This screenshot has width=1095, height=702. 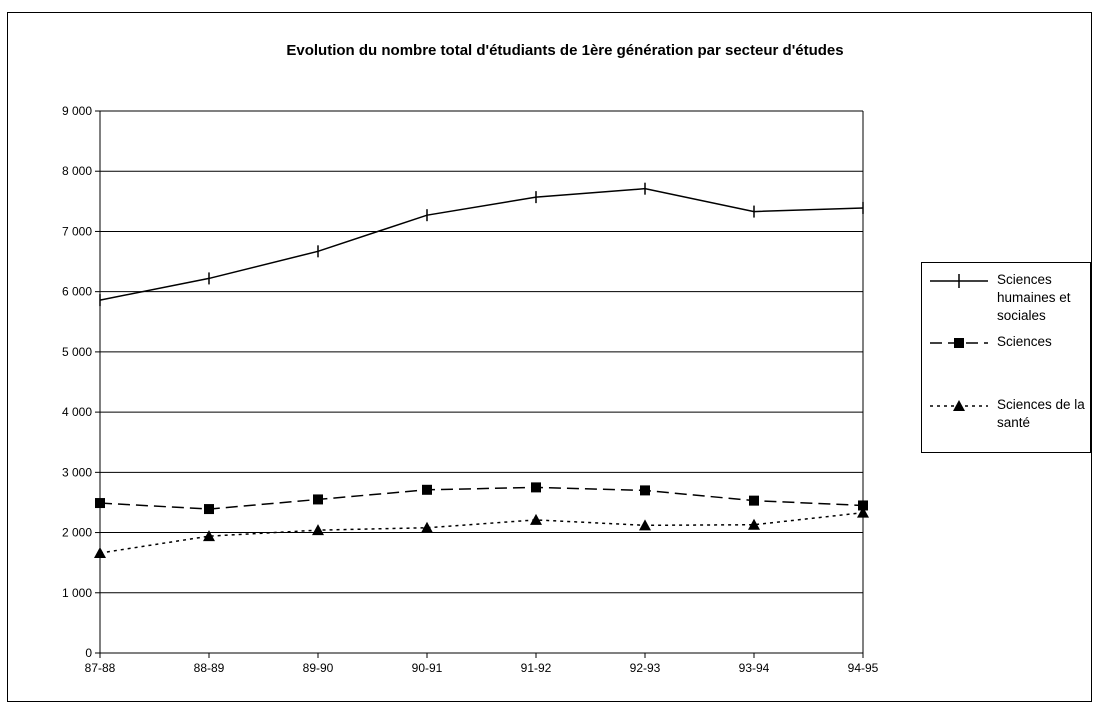 What do you see at coordinates (77, 171) in the screenshot?
I see `y-tick-label: 8 000` at bounding box center [77, 171].